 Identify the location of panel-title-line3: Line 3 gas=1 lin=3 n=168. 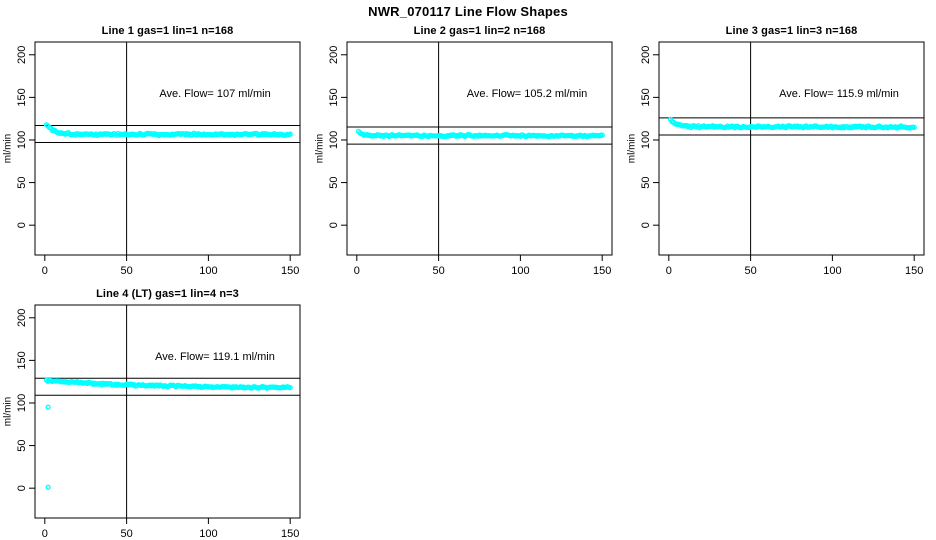
(791, 31).